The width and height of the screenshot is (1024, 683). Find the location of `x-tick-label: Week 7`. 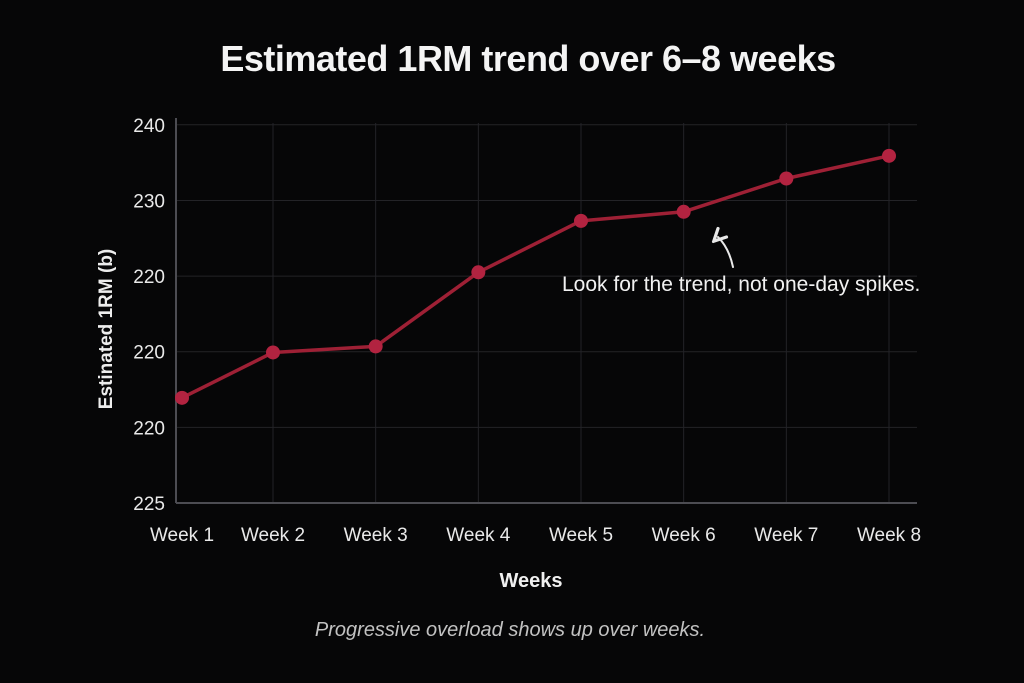

x-tick-label: Week 7 is located at coordinates (786, 535).